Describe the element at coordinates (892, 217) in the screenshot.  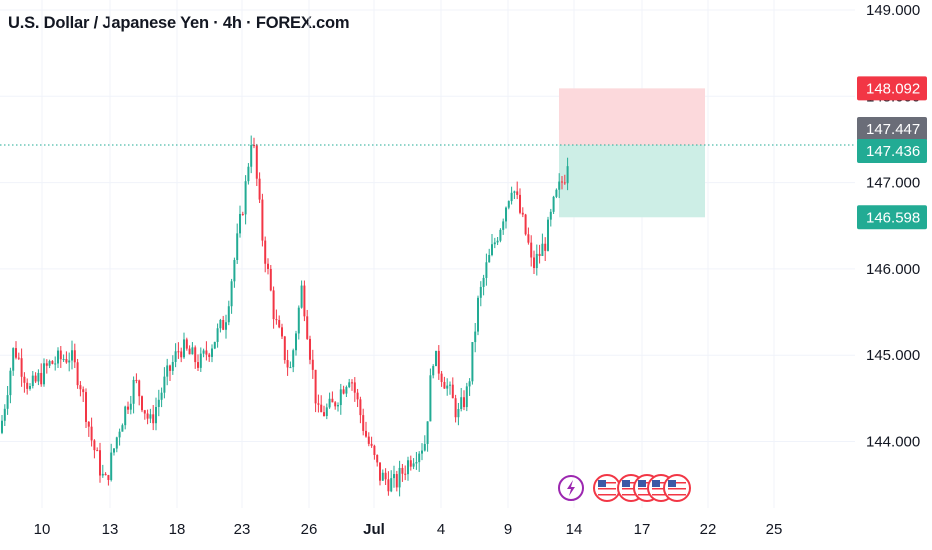
I see `take-profit-price-label` at that location.